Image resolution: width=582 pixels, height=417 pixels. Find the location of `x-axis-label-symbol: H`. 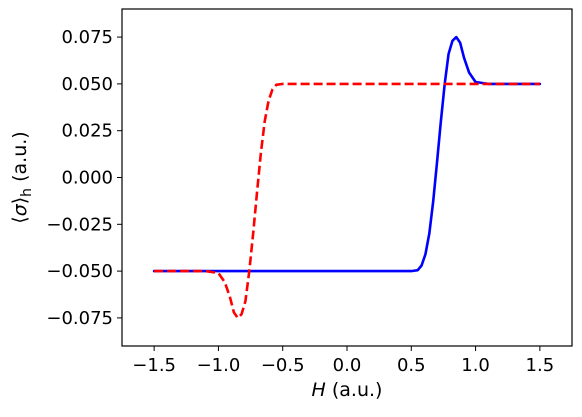

x-axis-label-symbol: H is located at coordinates (319, 390).